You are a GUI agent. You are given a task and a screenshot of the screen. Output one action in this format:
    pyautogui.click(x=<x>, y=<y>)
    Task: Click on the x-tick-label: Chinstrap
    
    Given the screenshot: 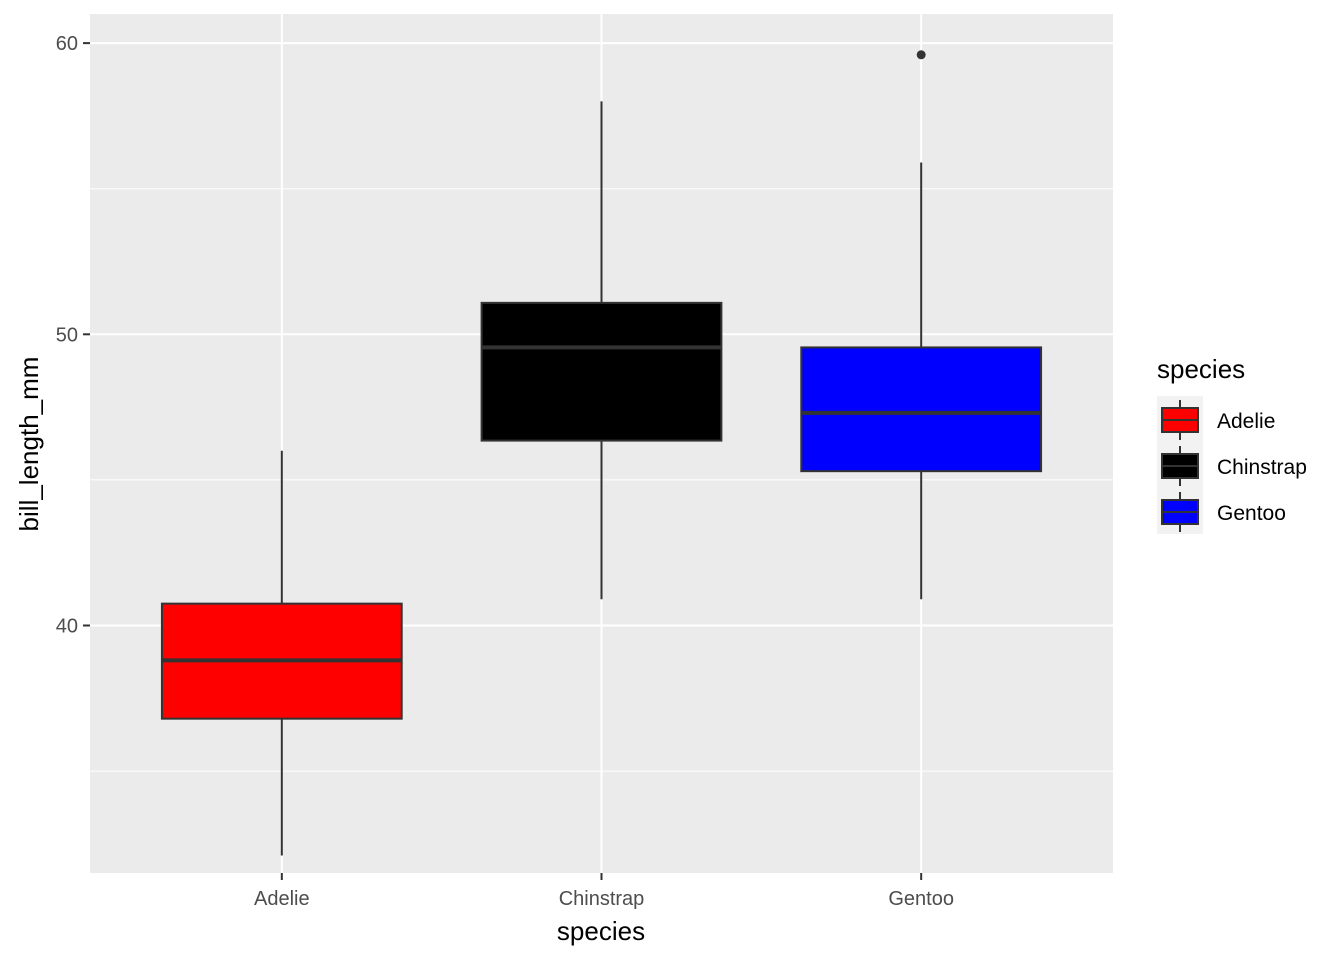 What is the action you would take?
    pyautogui.click(x=602, y=899)
    